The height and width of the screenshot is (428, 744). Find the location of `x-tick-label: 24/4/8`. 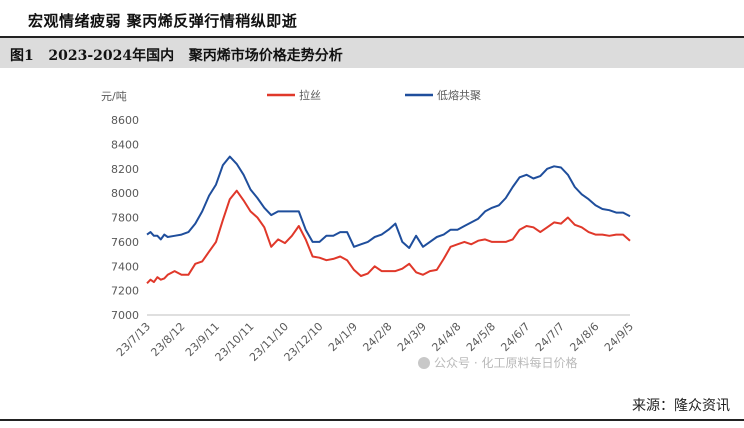

x-tick-label: 24/4/8 is located at coordinates (446, 337).